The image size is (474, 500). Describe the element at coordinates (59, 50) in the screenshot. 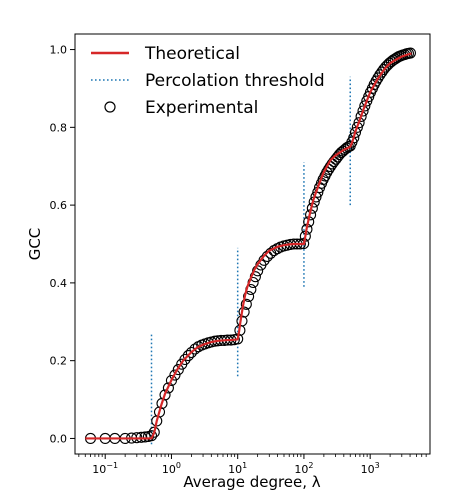

I see `y-tick-label: 1.0` at that location.